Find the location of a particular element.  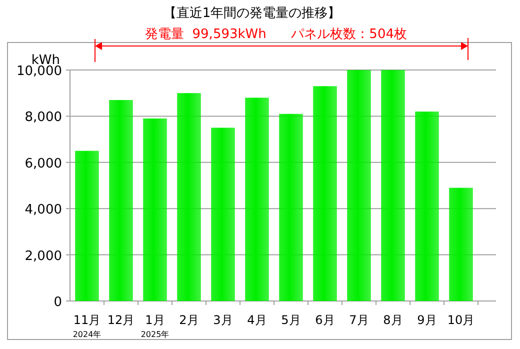

x-tick-label: 9月 is located at coordinates (427, 320).